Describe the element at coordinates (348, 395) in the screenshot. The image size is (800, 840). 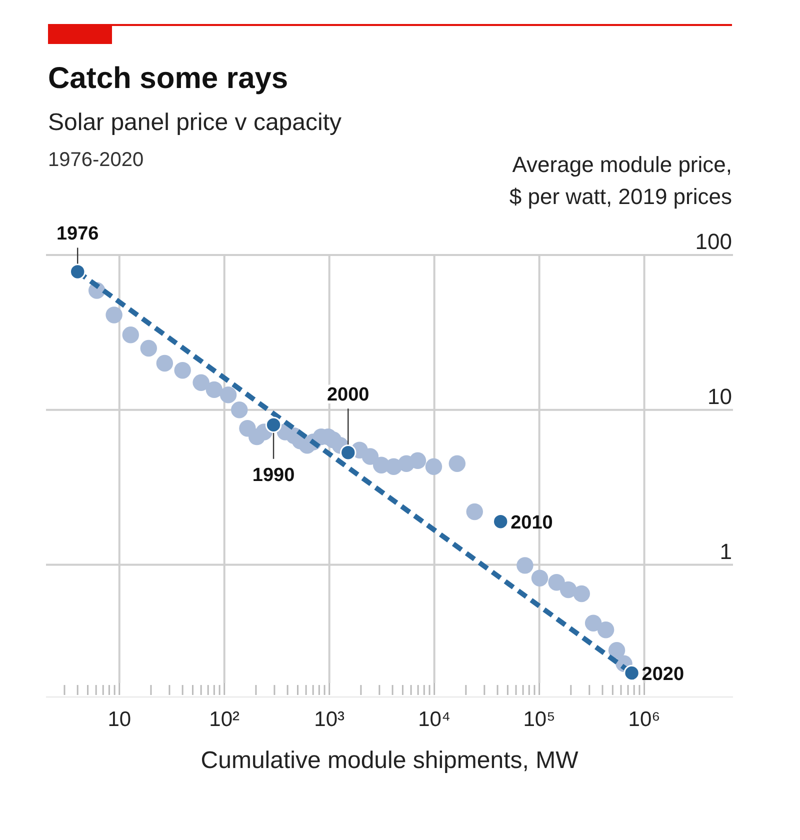
I see `annotation: 2000` at that location.